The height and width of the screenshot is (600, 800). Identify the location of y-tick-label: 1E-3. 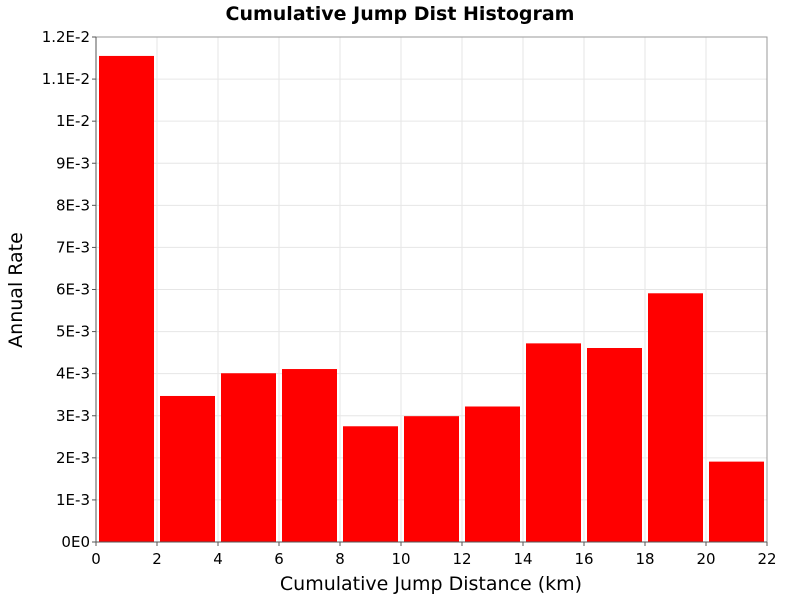
(73, 500).